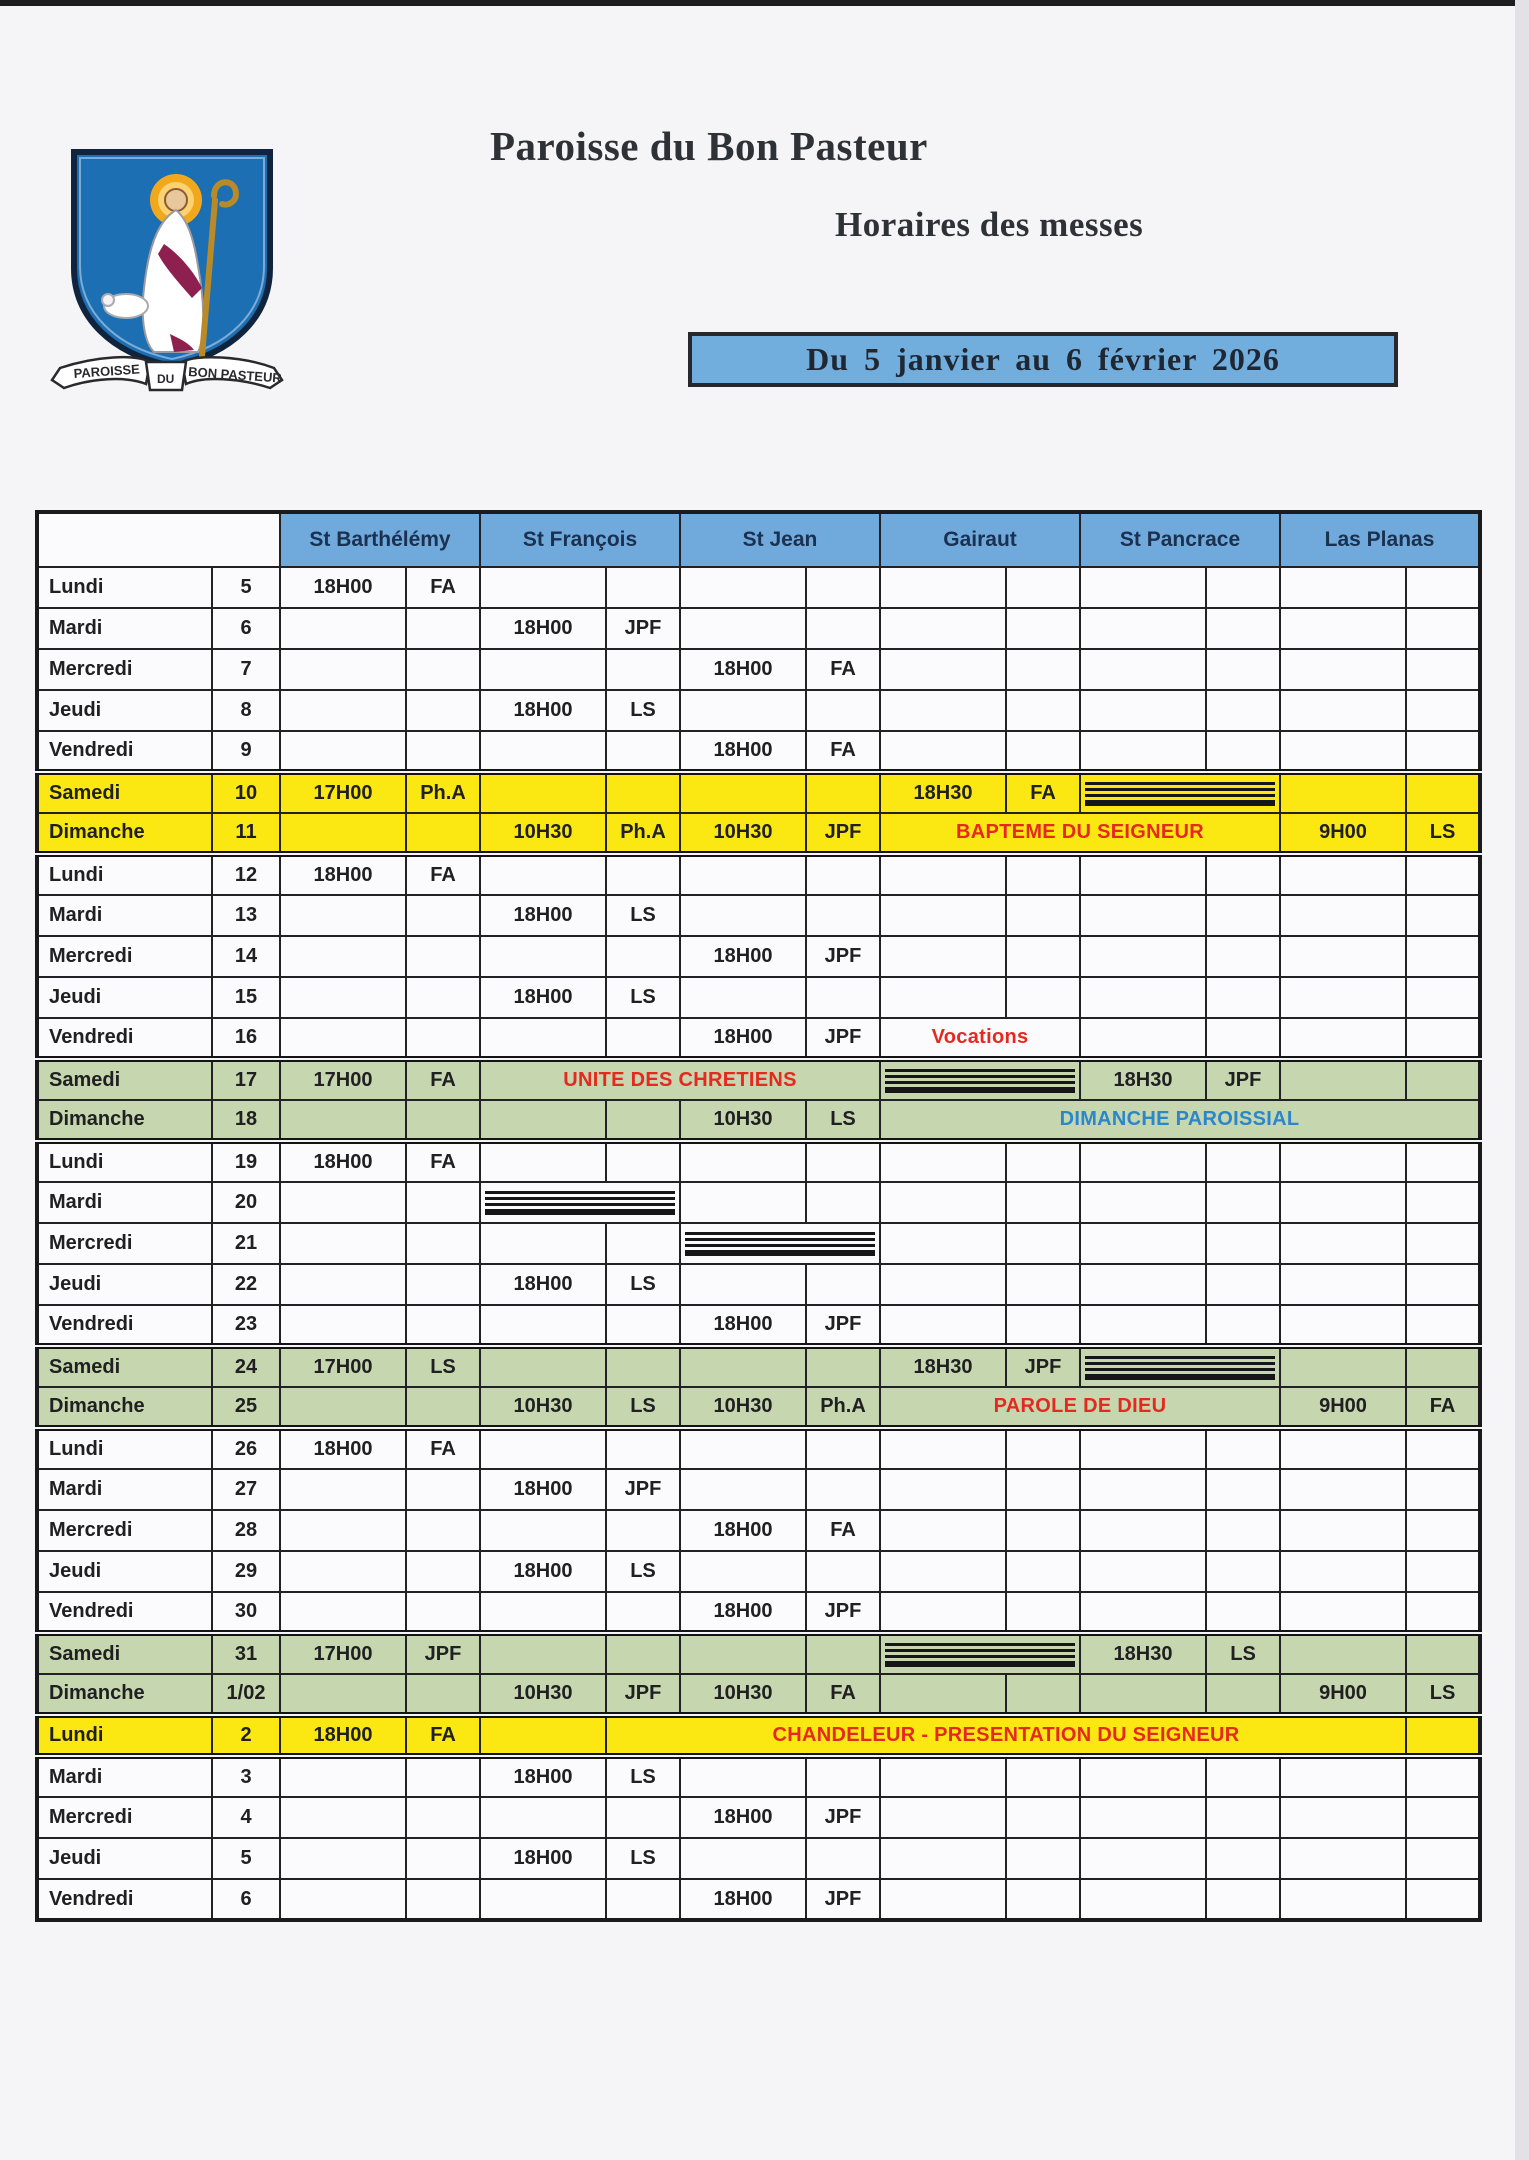 The width and height of the screenshot is (1529, 2160). What do you see at coordinates (246, 751) in the screenshot?
I see `date-cell: 9` at bounding box center [246, 751].